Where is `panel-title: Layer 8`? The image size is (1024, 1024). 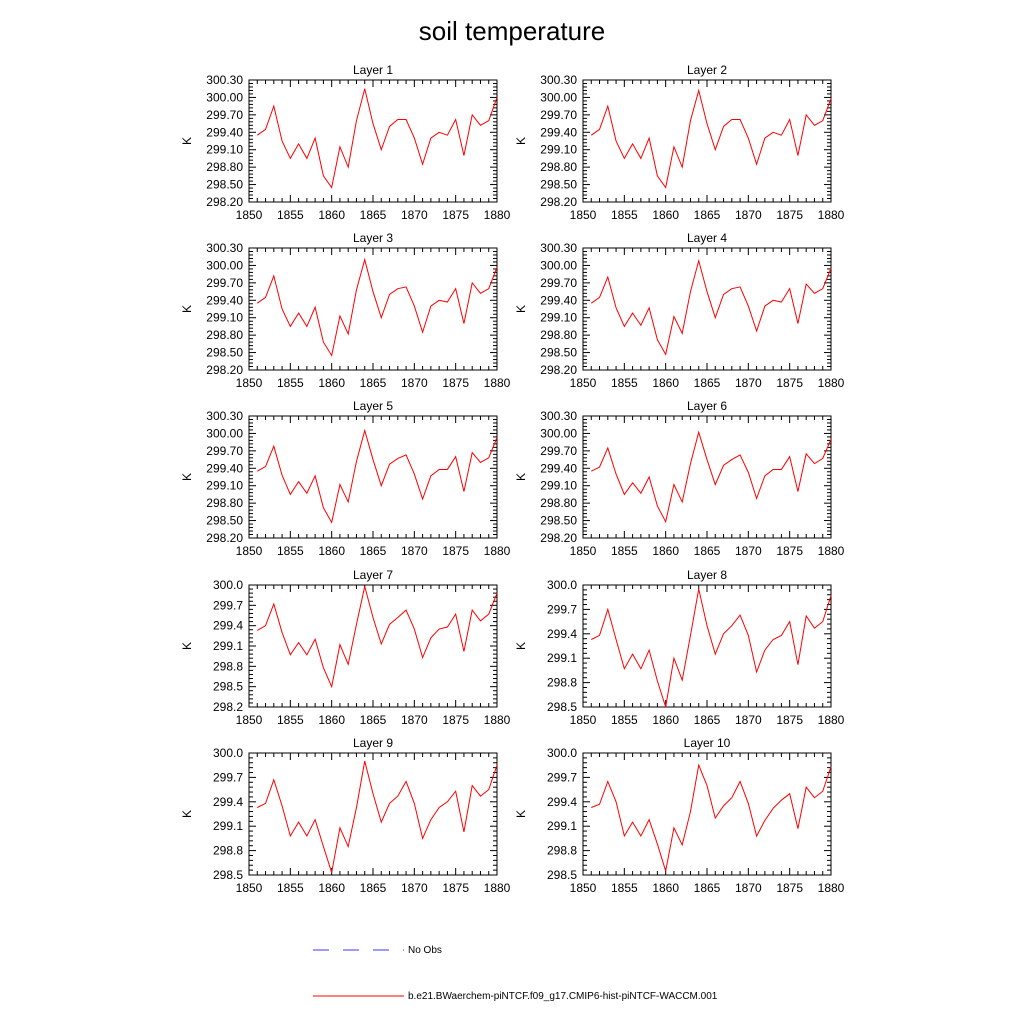
panel-title: Layer 8 is located at coordinates (707, 575).